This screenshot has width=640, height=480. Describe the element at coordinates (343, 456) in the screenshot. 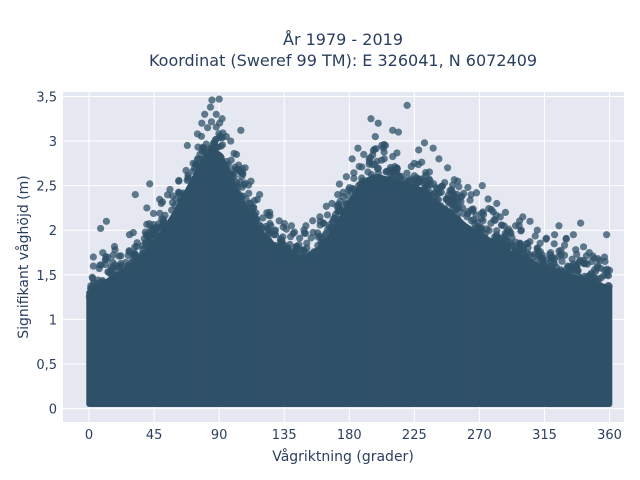

I see `x-axis-title: Vågriktning (grader)` at that location.